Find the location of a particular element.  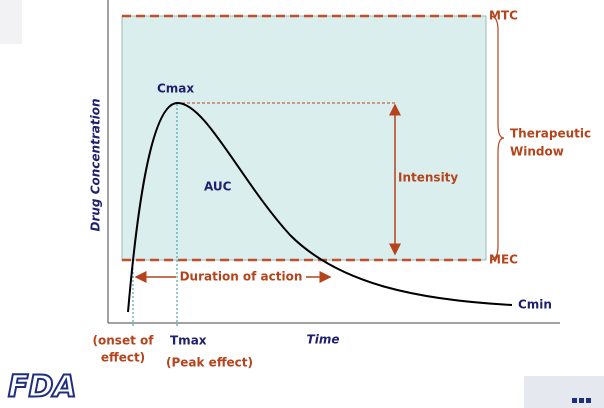

corner-bar is located at coordinates (564, 392).